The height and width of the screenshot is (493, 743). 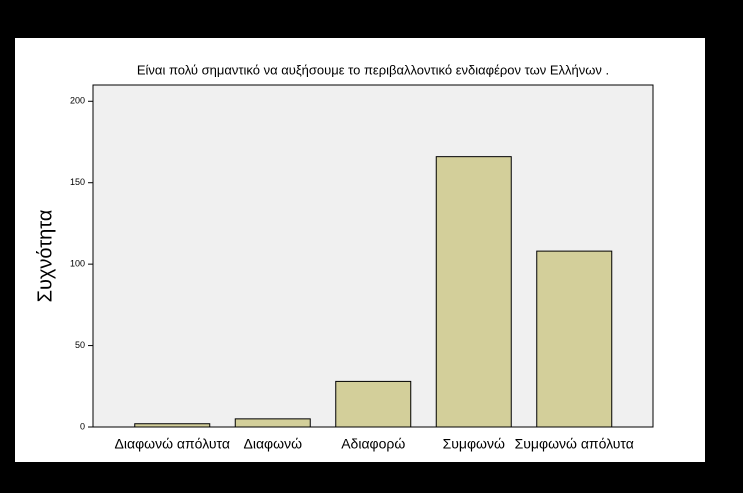 What do you see at coordinates (574, 444) in the screenshot?
I see `x-tick-label: Συμφωνώ απόλυτα` at bounding box center [574, 444].